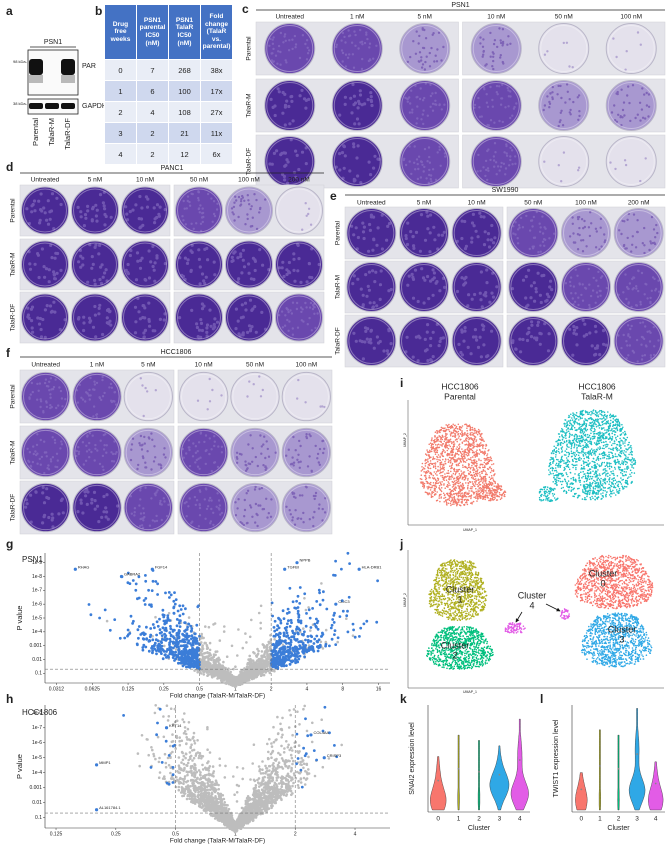  I want to click on marker-label: 98 kDa-, so click(20, 61).